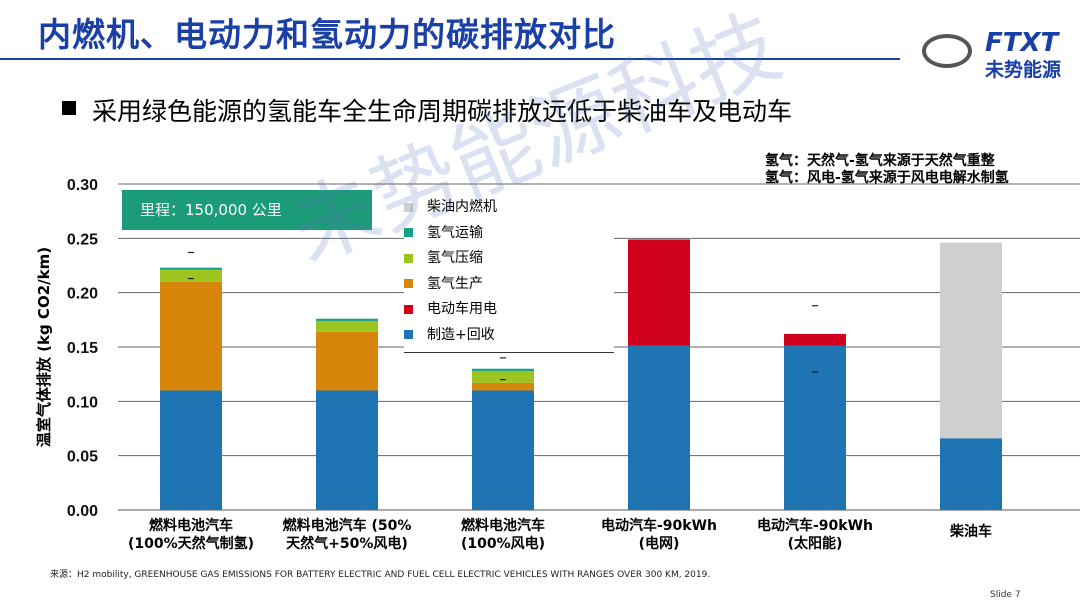 The height and width of the screenshot is (608, 1080). Describe the element at coordinates (82, 294) in the screenshot. I see `y-tick-label: 0.20` at that location.